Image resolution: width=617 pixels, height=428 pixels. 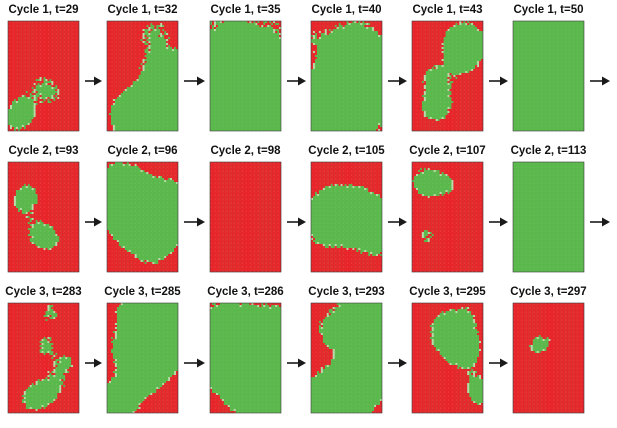 I want to click on panel-title: Cycle 1, t=50, so click(x=548, y=10).